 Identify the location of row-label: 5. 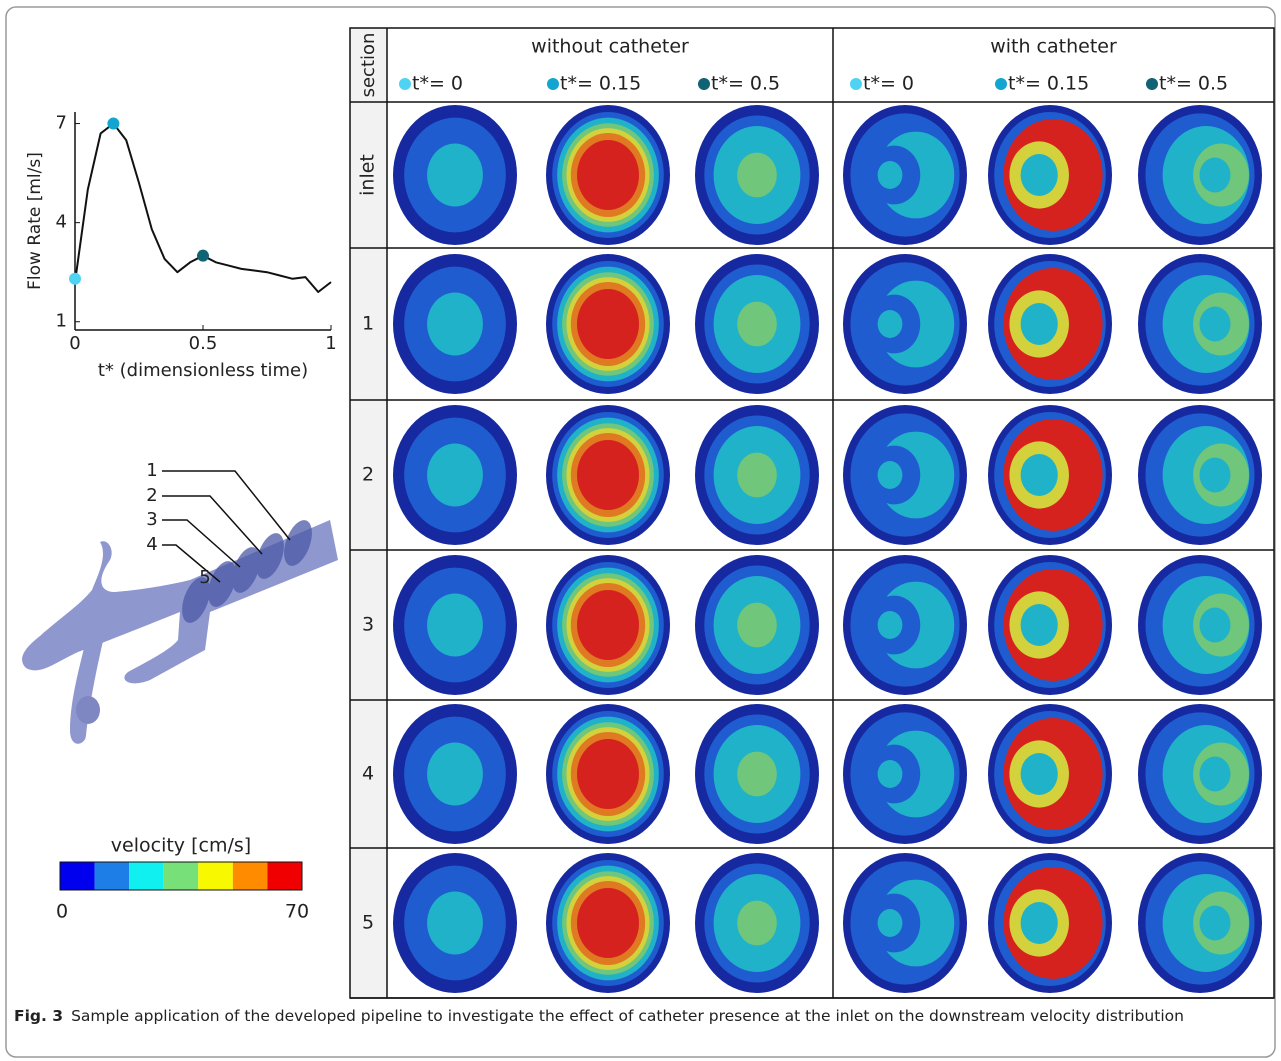
(368, 923).